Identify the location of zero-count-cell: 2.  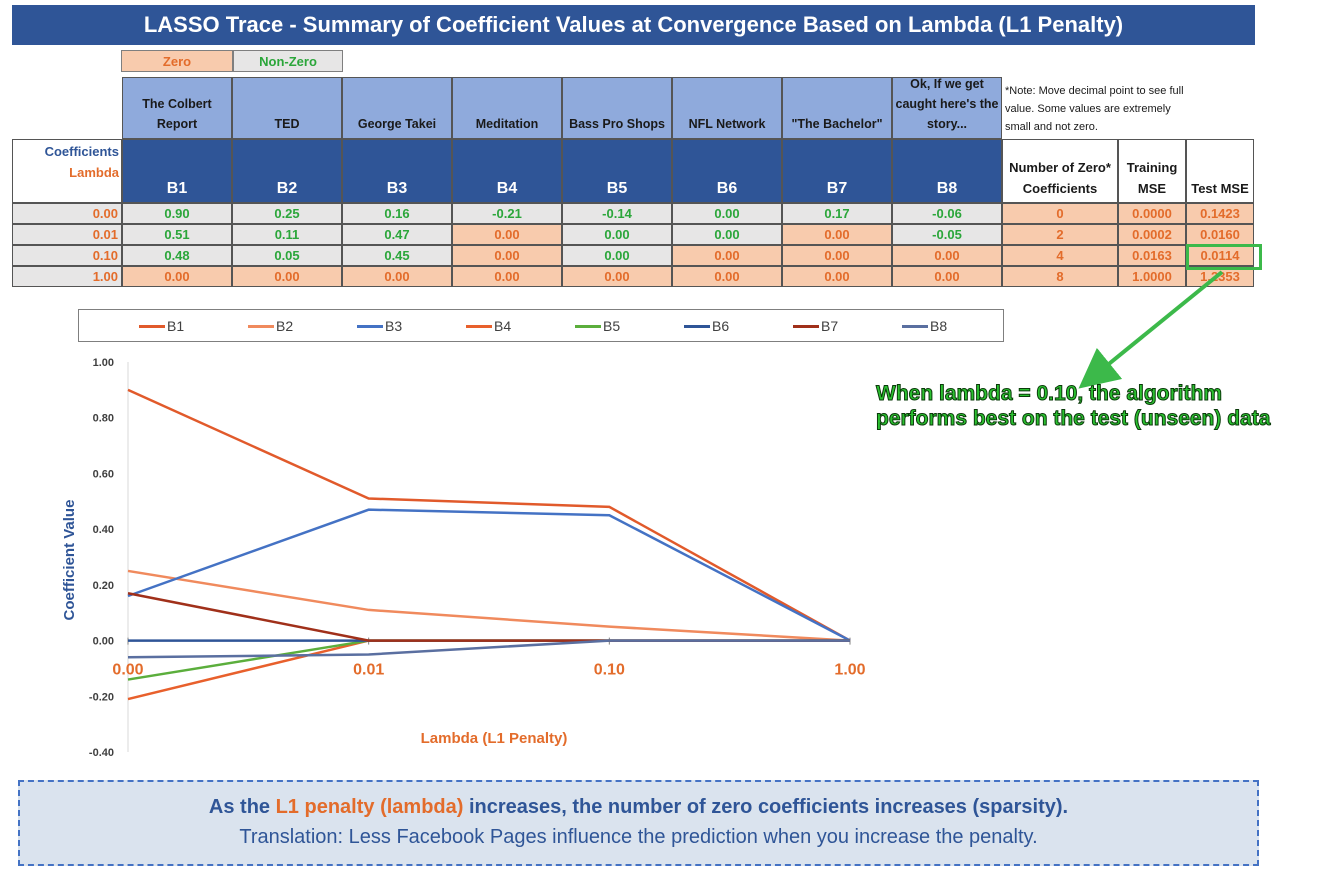
(1060, 234).